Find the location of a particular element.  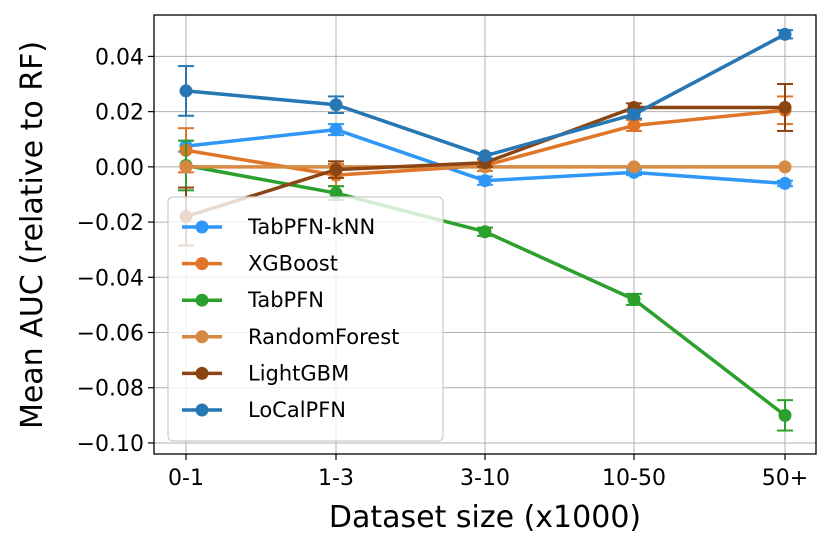

x-tick-label: 1-3 is located at coordinates (336, 478).